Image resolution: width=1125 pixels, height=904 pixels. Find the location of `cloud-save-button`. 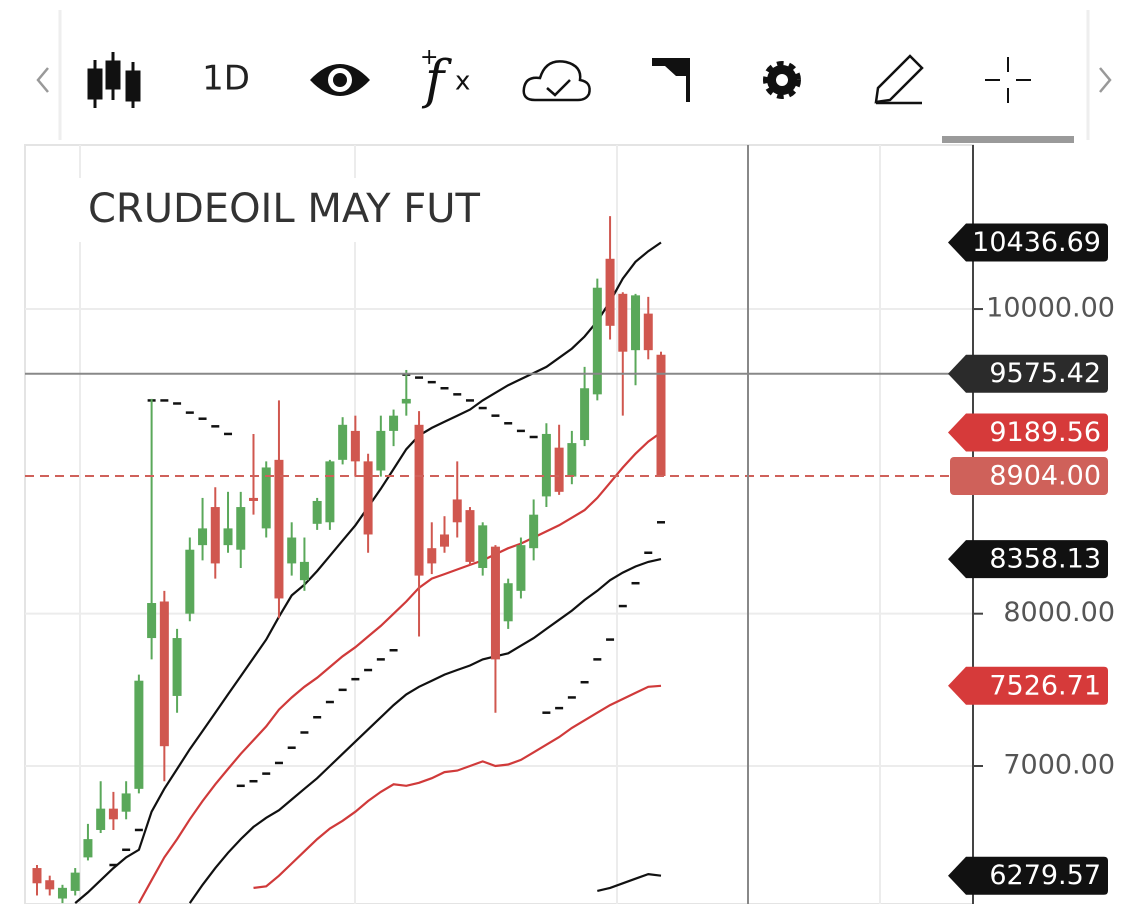

cloud-save-button is located at coordinates (556, 81).